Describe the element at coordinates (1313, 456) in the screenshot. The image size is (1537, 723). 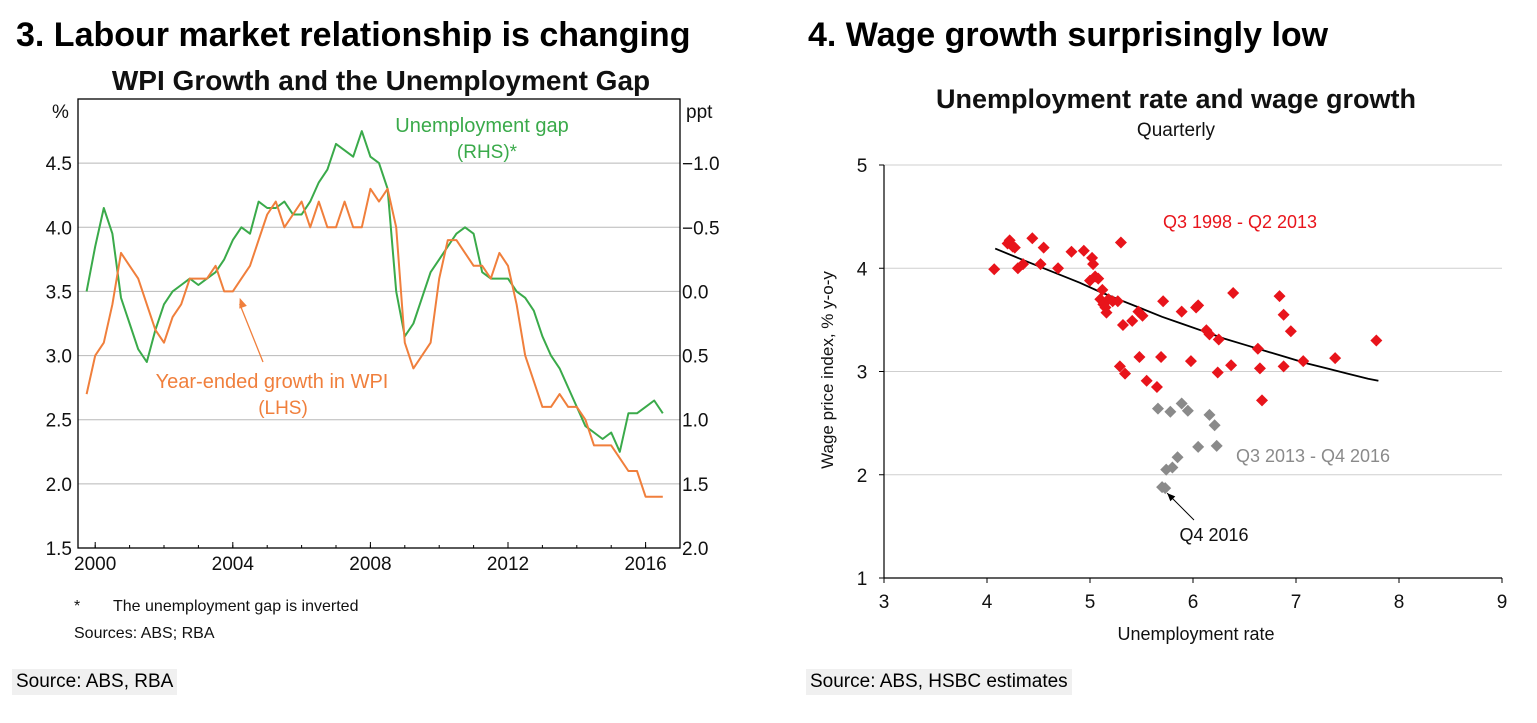
I see `series-label-recent: Q3 2013 - Q4 2016` at that location.